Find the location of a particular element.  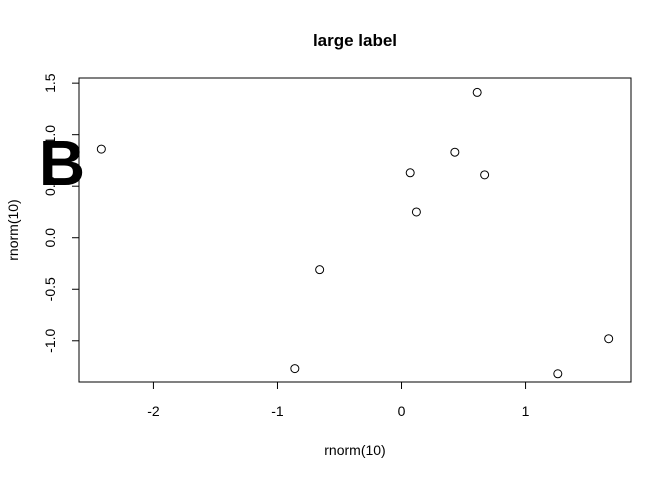

x-axis-title: rnorm(10) is located at coordinates (354, 450).